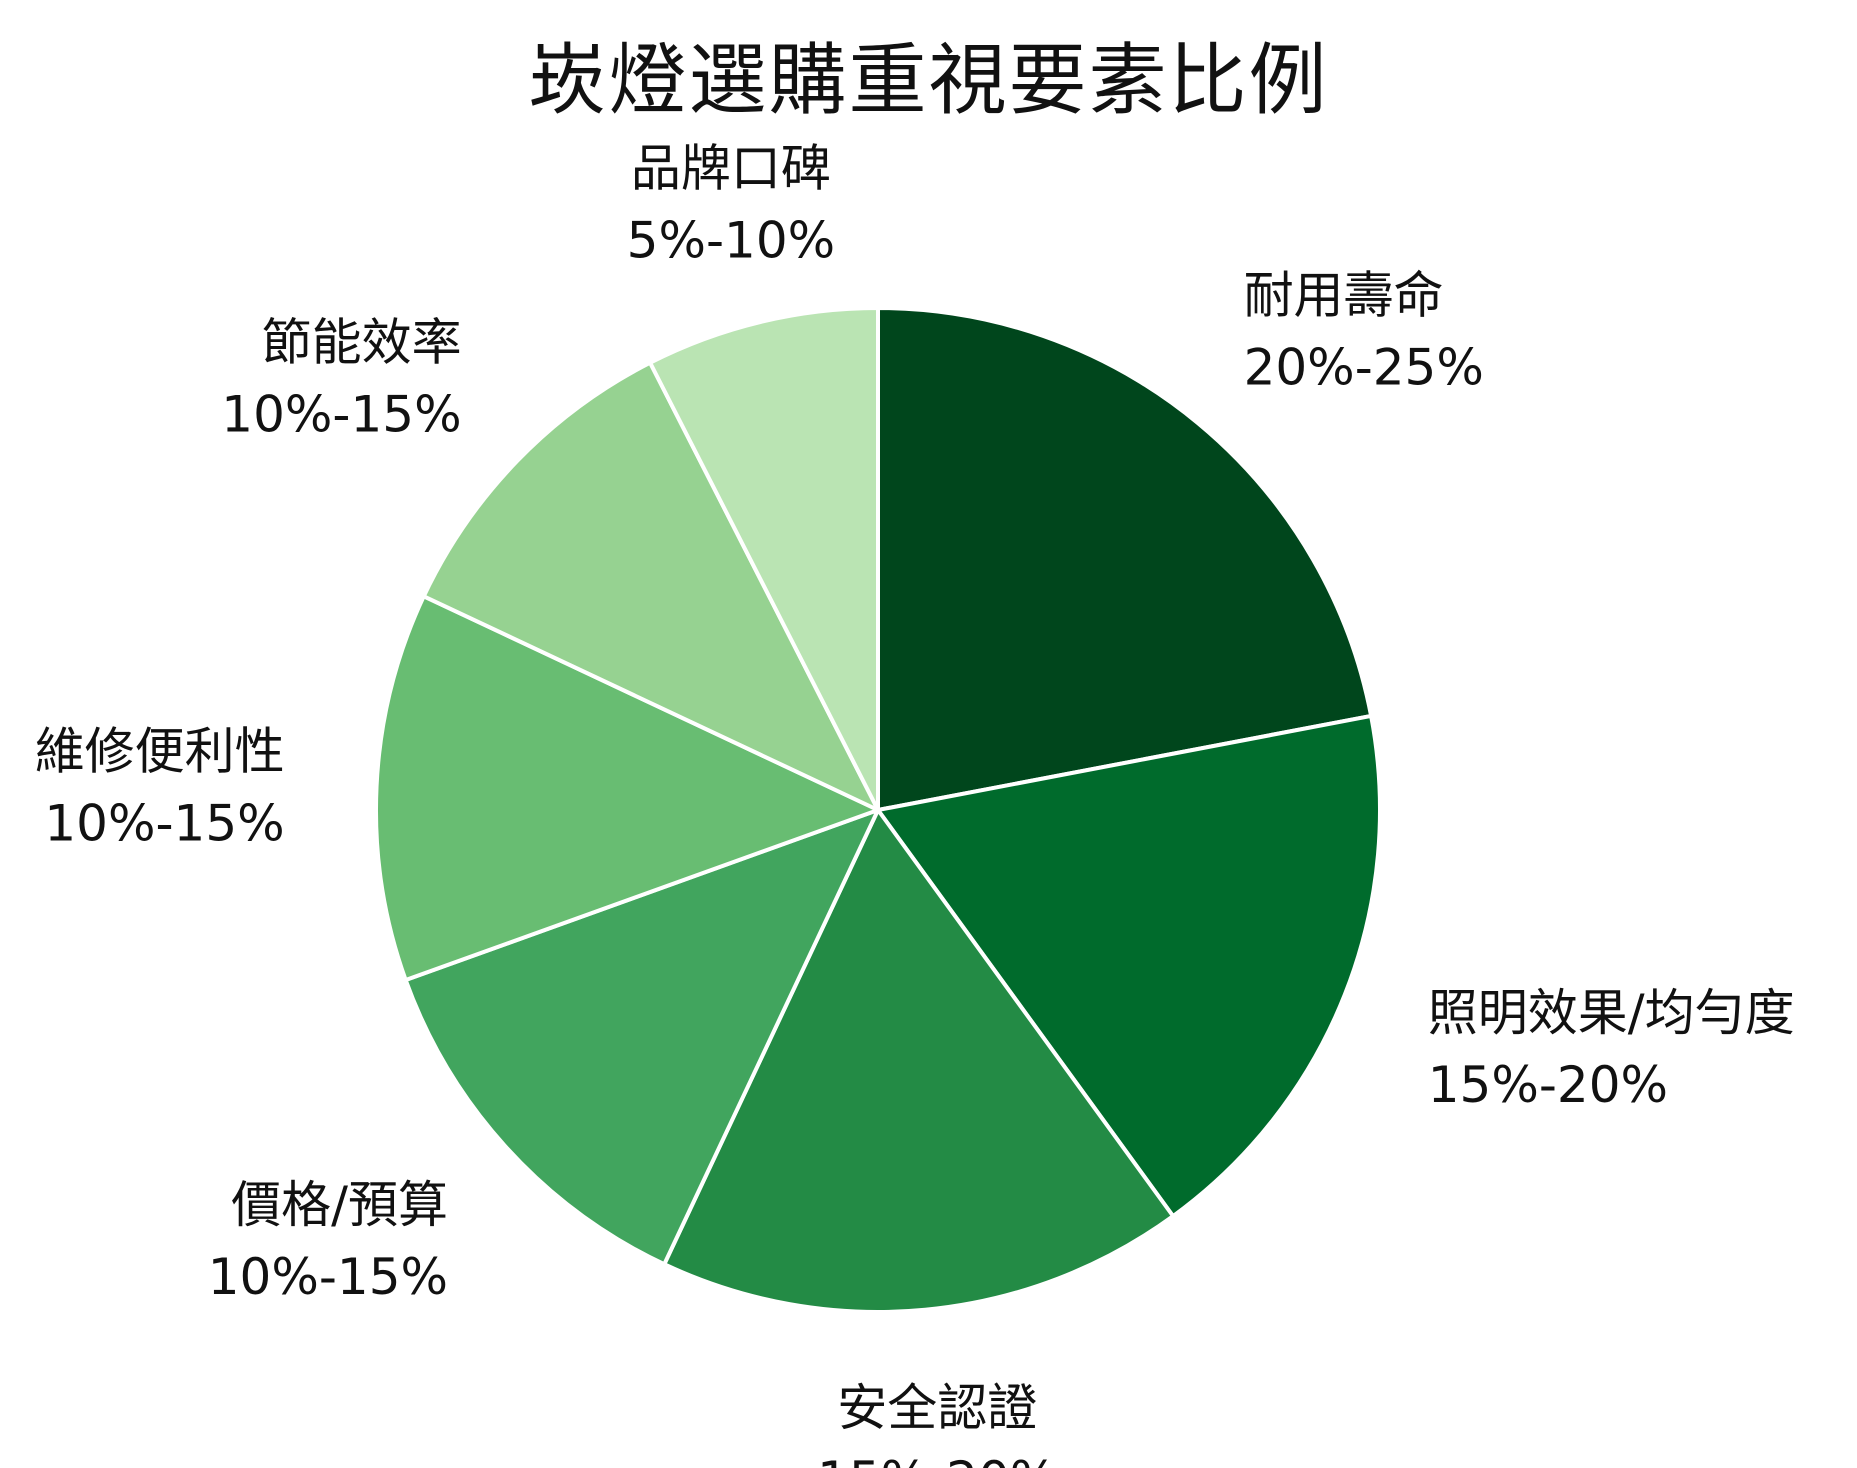  I want to click on slice-label: 照明效果/均勻度, so click(1611, 1013).